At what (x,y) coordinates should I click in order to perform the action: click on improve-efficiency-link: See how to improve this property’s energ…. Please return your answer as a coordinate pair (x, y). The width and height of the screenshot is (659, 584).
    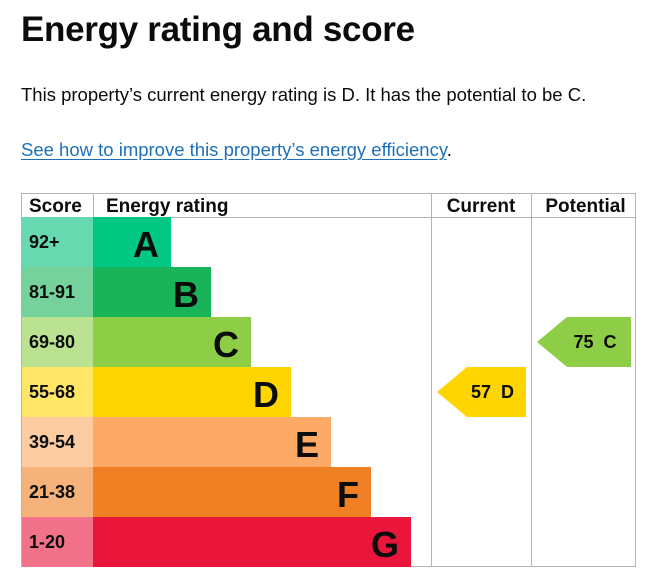
    Looking at the image, I should click on (234, 149).